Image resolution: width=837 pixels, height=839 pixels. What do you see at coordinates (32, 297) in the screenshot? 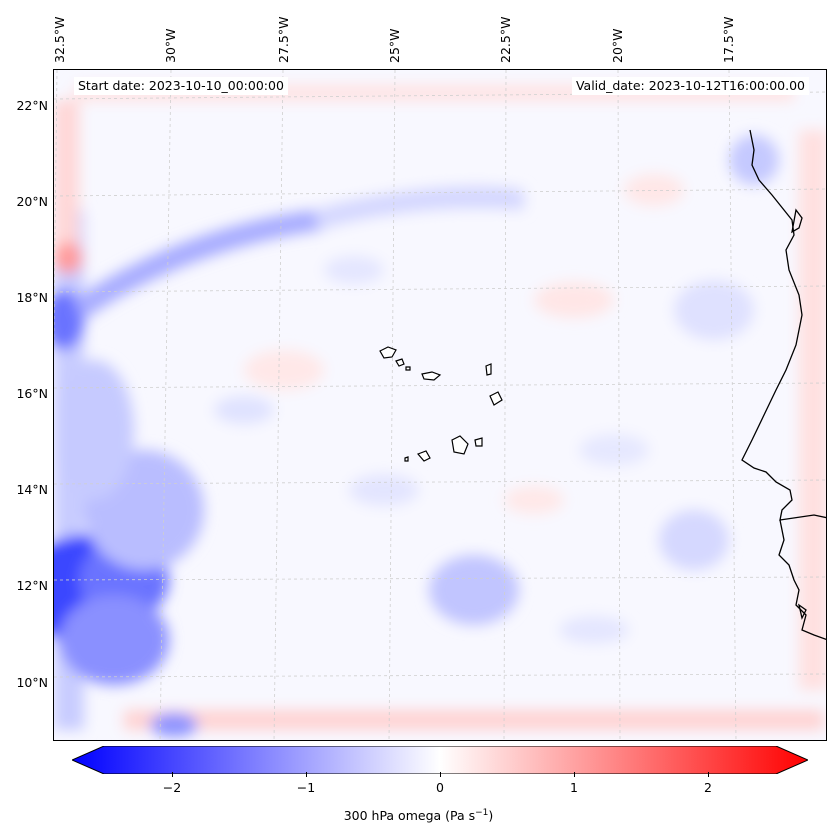
I see `lat-label-18n: 18°N` at bounding box center [32, 297].